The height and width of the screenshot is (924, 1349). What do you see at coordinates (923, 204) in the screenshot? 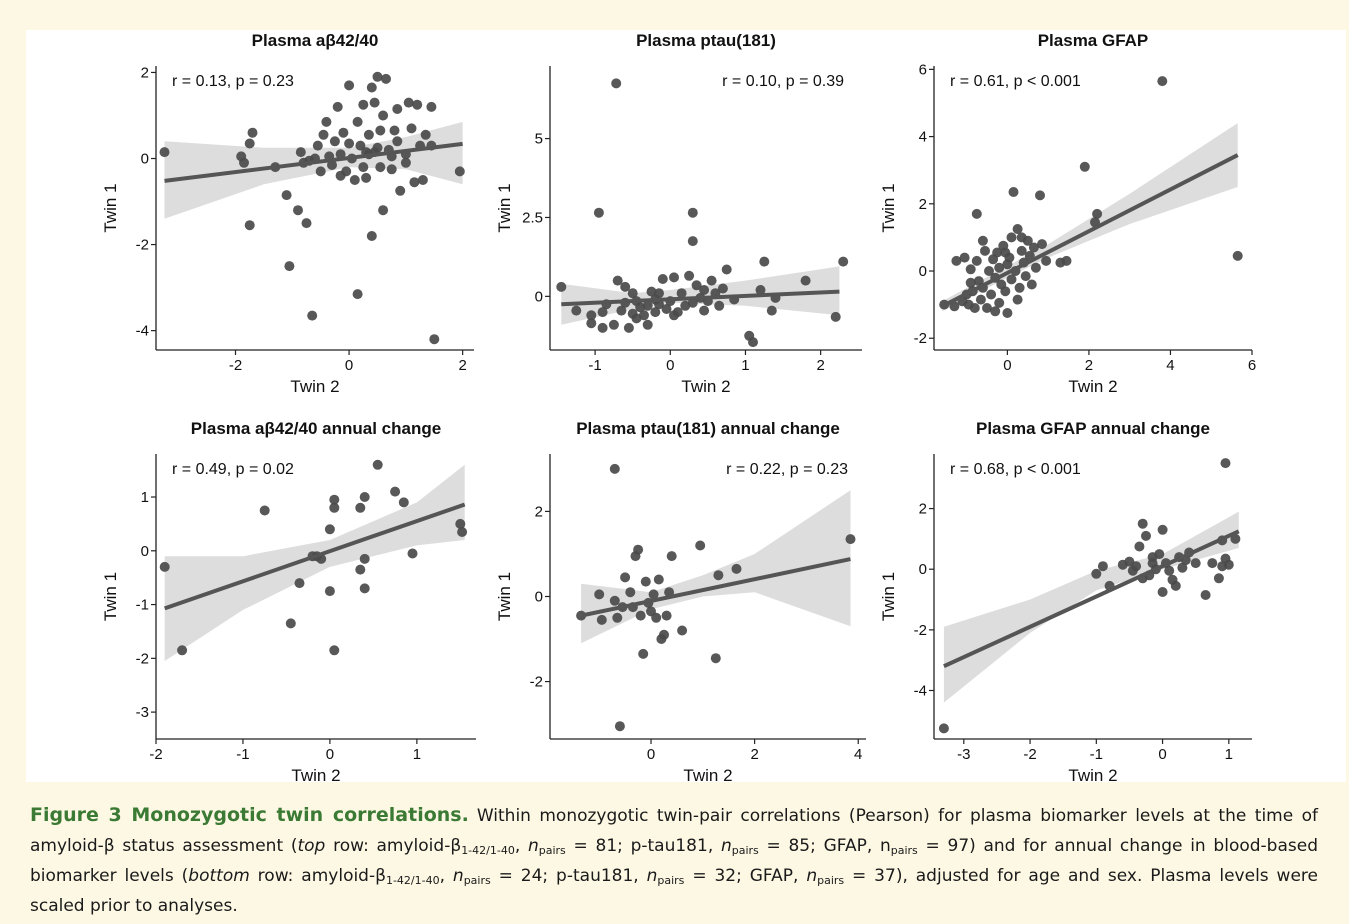
I see `y-tick-label: 2` at bounding box center [923, 204].